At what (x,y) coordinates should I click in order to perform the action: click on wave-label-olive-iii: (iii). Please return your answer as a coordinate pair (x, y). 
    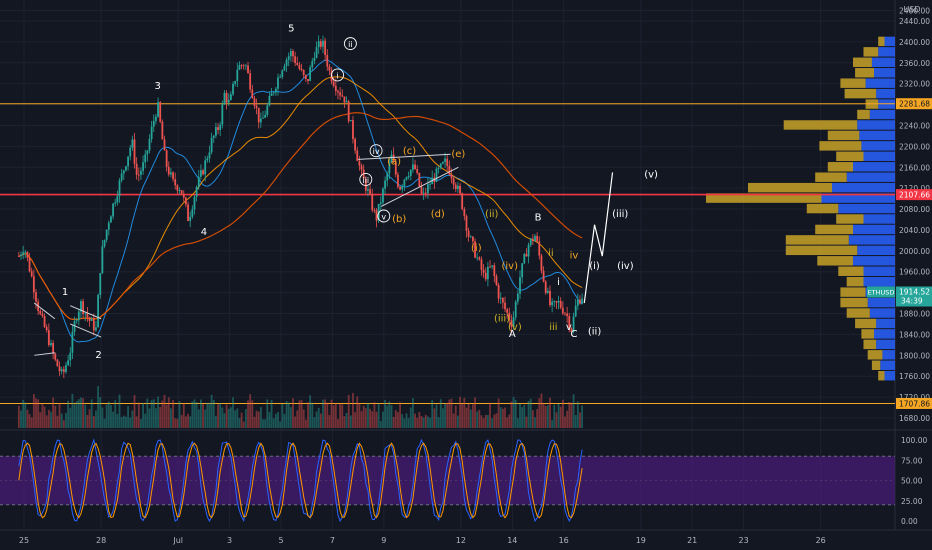
    Looking at the image, I should click on (502, 318).